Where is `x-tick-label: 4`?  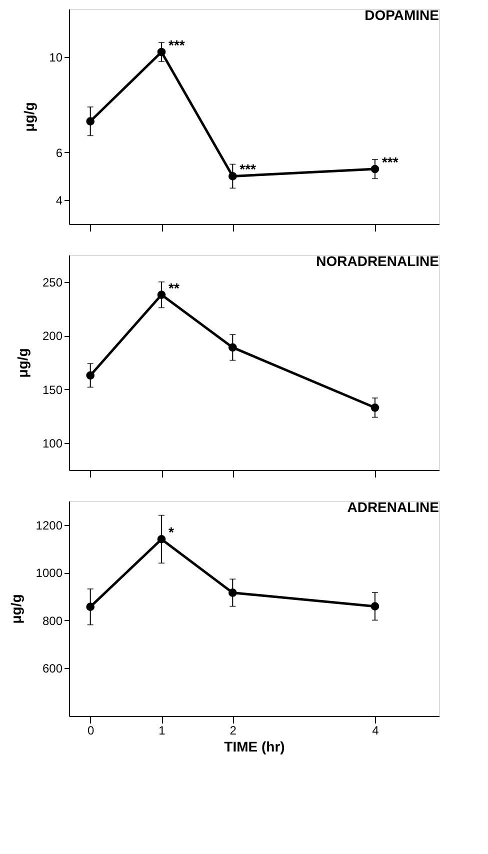 x-tick-label: 4 is located at coordinates (376, 731).